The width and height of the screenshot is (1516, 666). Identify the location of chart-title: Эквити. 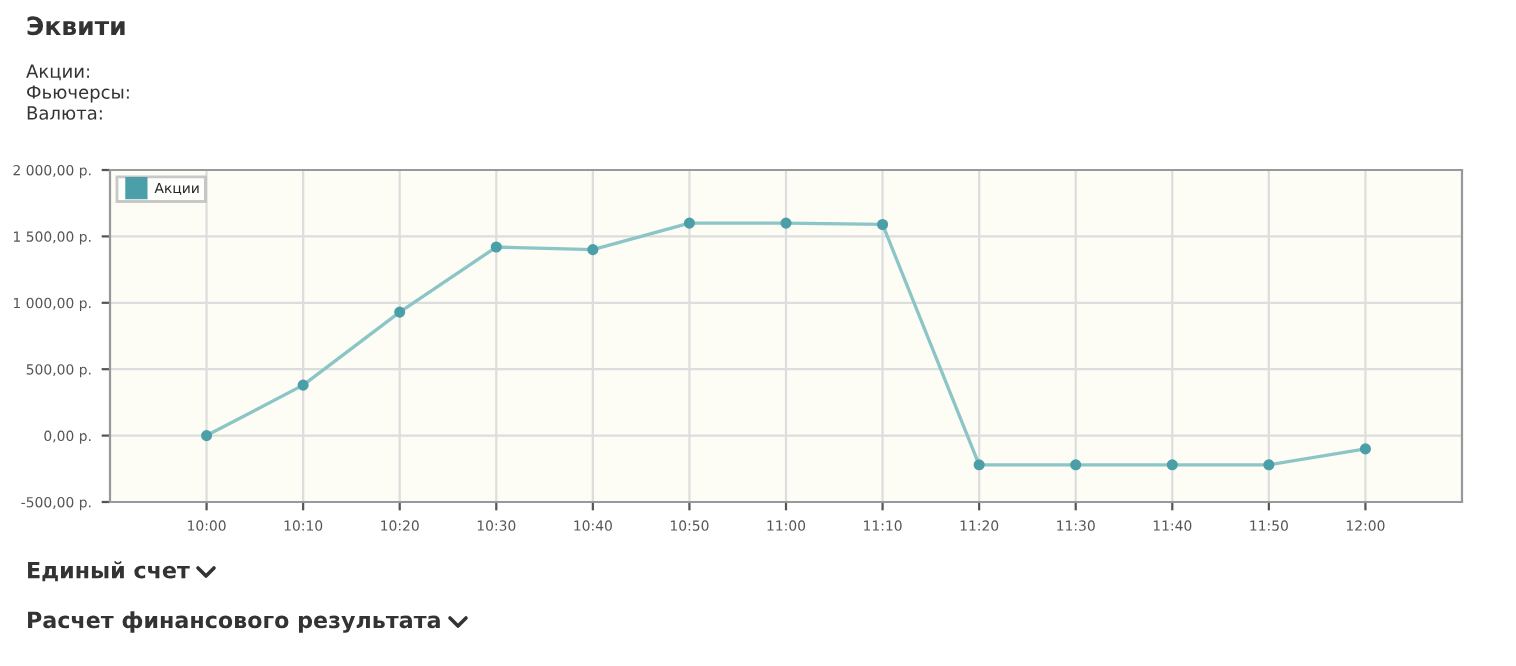
(76, 26).